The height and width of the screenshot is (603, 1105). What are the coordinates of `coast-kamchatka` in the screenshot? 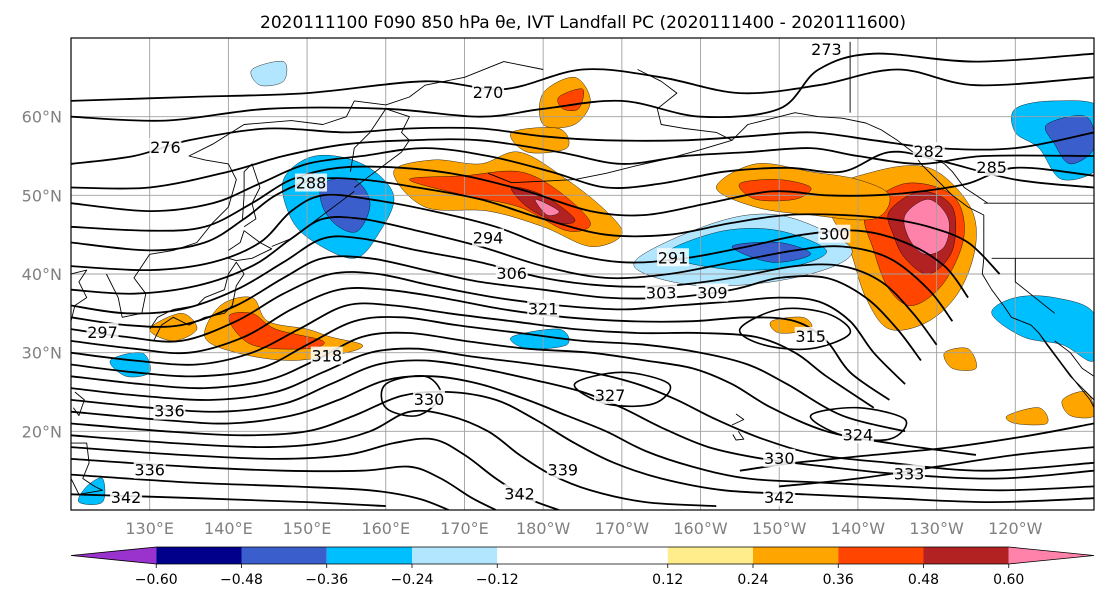 It's located at (379, 148).